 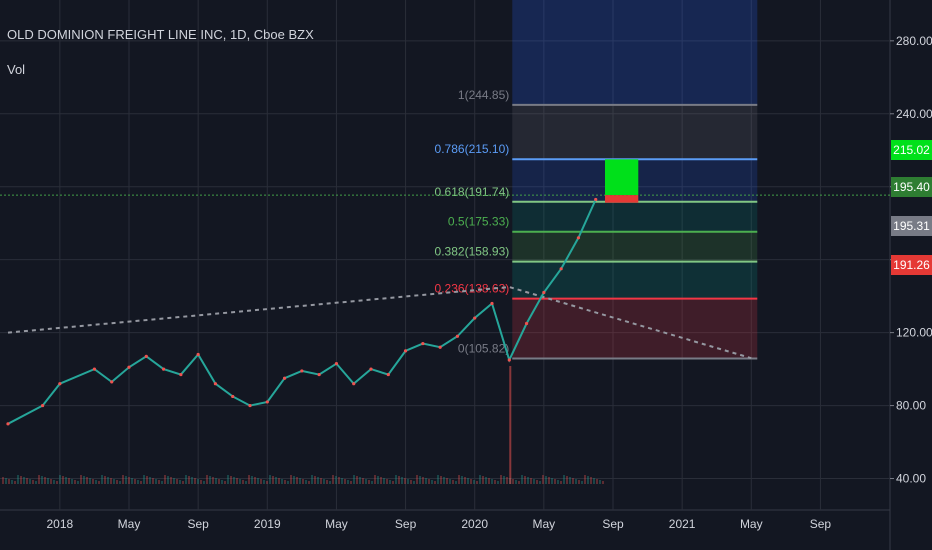 What do you see at coordinates (510, 425) in the screenshot?
I see `volume-spike-bar` at bounding box center [510, 425].